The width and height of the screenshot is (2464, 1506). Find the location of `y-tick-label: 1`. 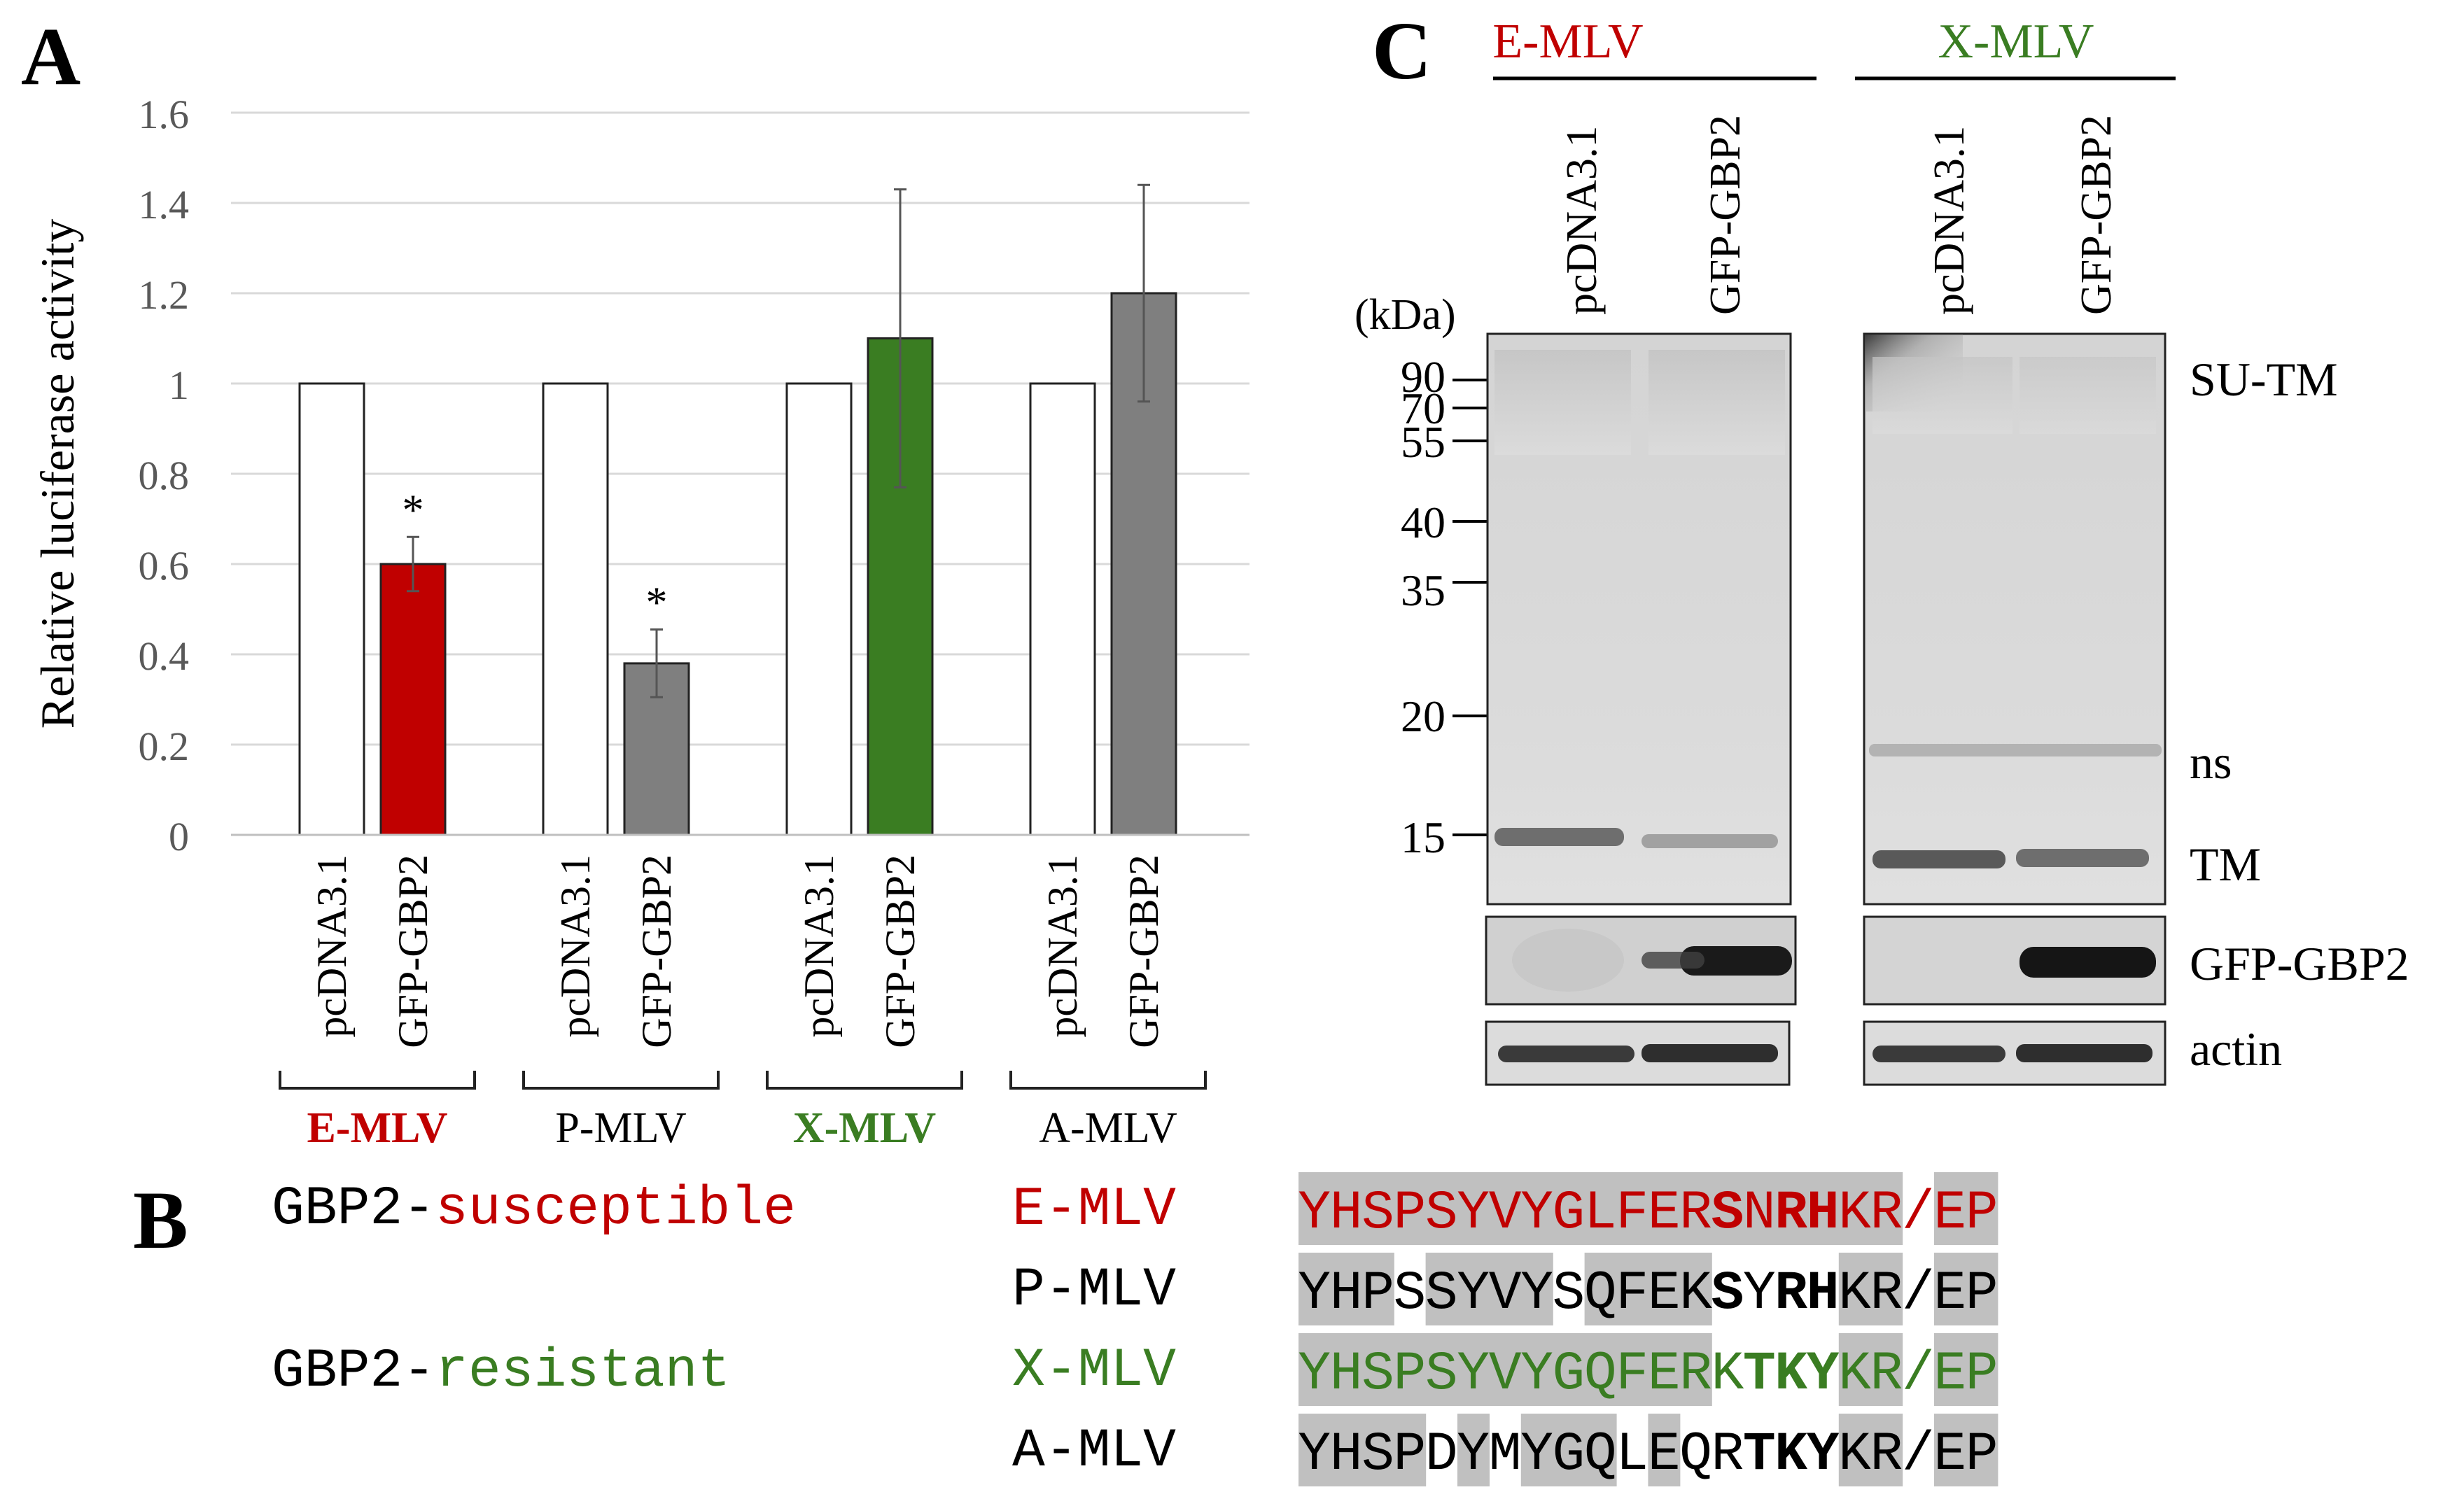

y-tick-label: 1 is located at coordinates (179, 385).